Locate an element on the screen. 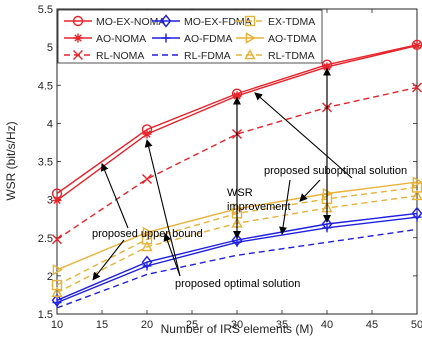 This screenshot has height=341, width=422. legend-entry: MO-EX-FDMA is located at coordinates (202, 21).